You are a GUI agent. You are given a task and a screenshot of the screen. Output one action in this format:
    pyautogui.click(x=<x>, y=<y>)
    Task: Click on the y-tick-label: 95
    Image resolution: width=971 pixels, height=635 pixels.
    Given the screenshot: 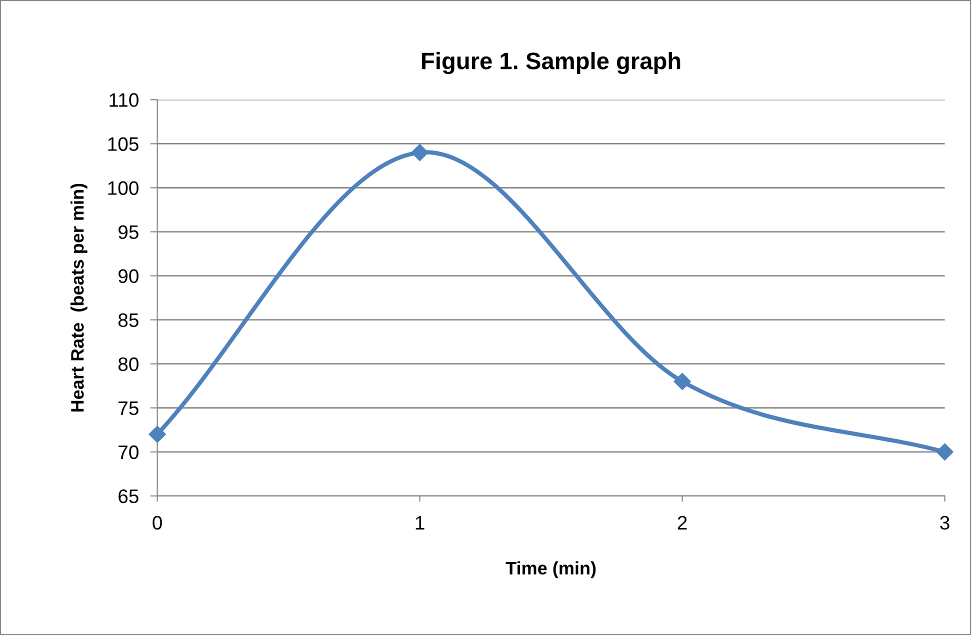 What is the action you would take?
    pyautogui.click(x=128, y=232)
    